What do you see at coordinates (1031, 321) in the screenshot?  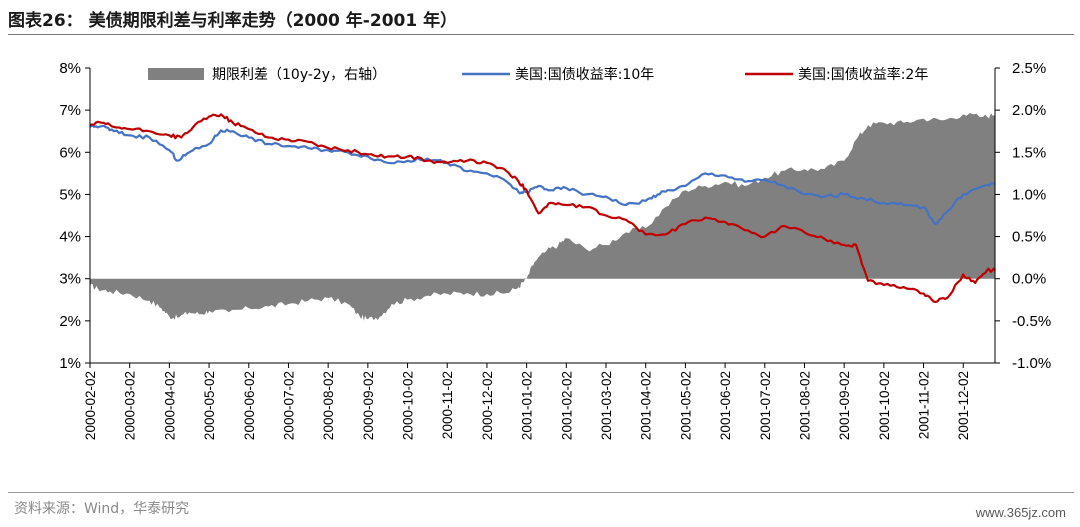 I see `right-tick-label: -0.5%` at bounding box center [1031, 321].